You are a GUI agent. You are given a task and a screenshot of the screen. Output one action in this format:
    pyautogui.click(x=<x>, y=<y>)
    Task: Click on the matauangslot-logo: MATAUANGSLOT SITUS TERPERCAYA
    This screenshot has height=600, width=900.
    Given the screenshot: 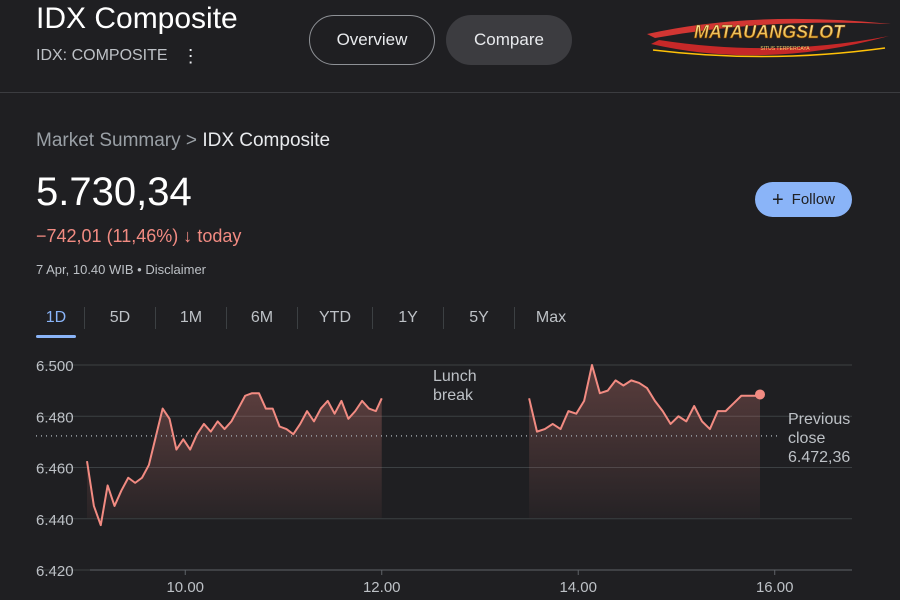 What is the action you would take?
    pyautogui.click(x=769, y=38)
    